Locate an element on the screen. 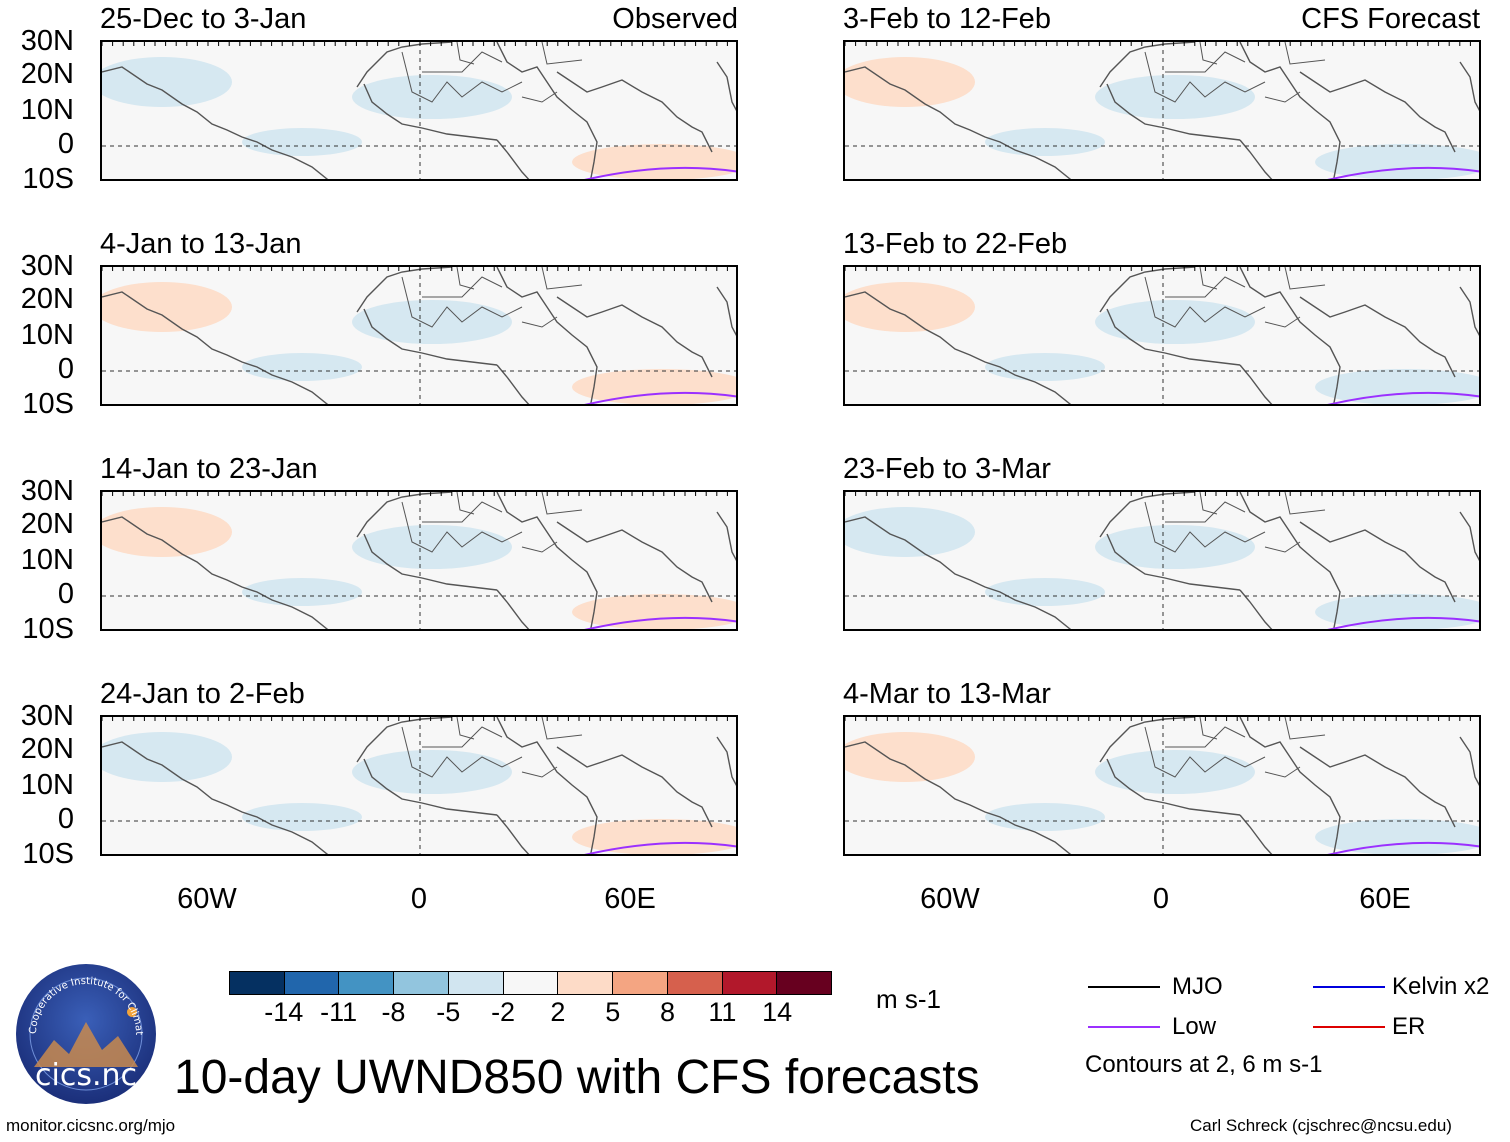 This screenshot has width=1510, height=1142. colorbar-tick-label: 11 is located at coordinates (722, 1012).